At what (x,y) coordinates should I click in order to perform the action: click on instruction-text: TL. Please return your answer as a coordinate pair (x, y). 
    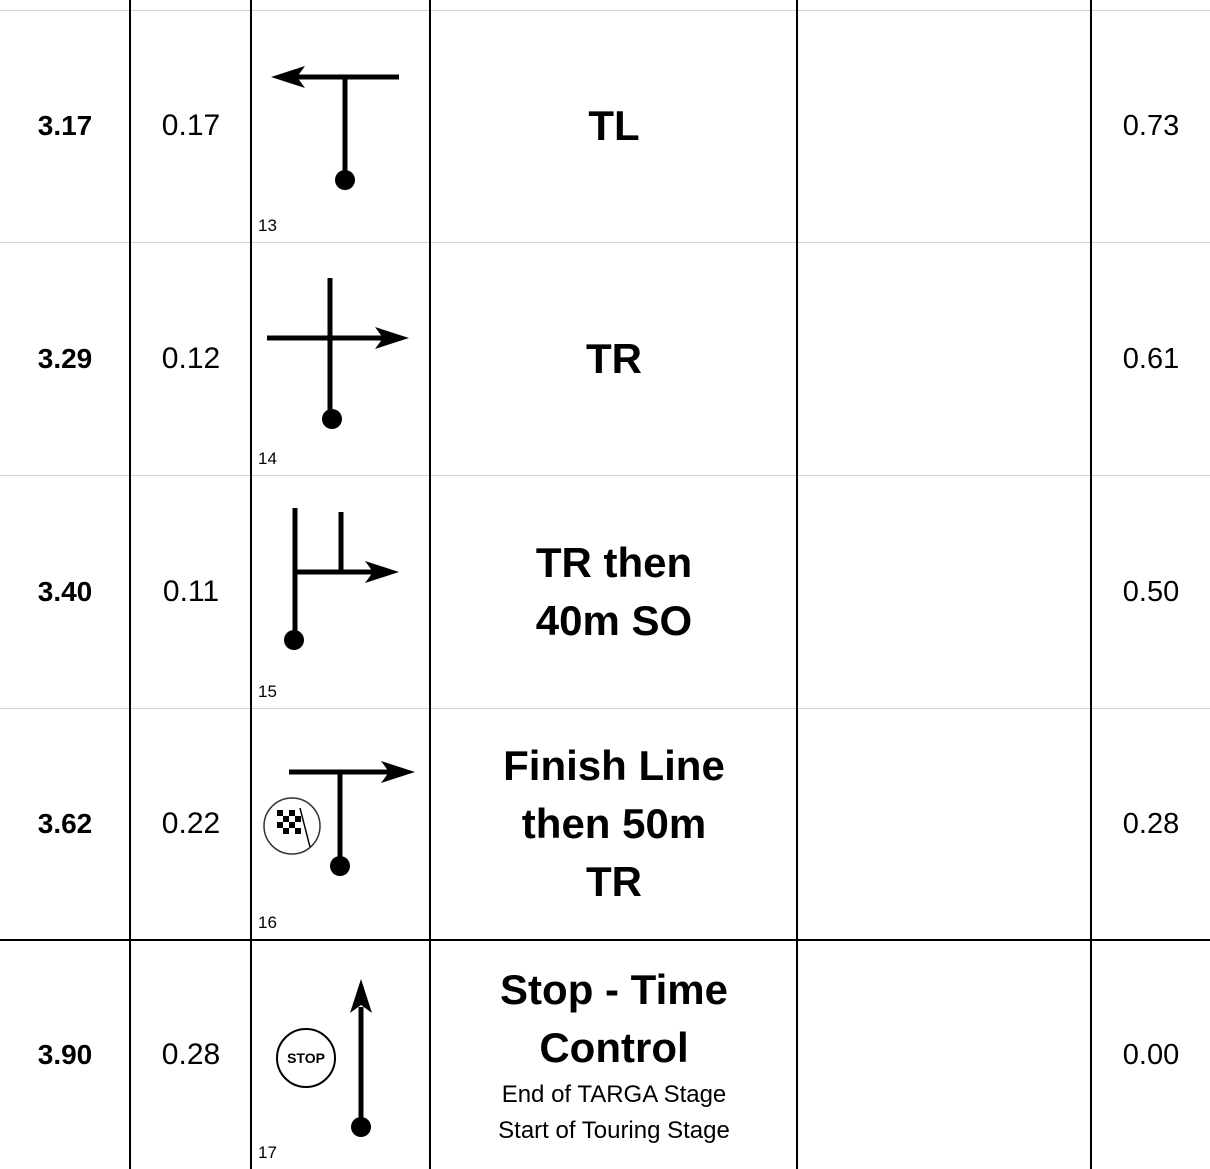
    Looking at the image, I should click on (614, 125).